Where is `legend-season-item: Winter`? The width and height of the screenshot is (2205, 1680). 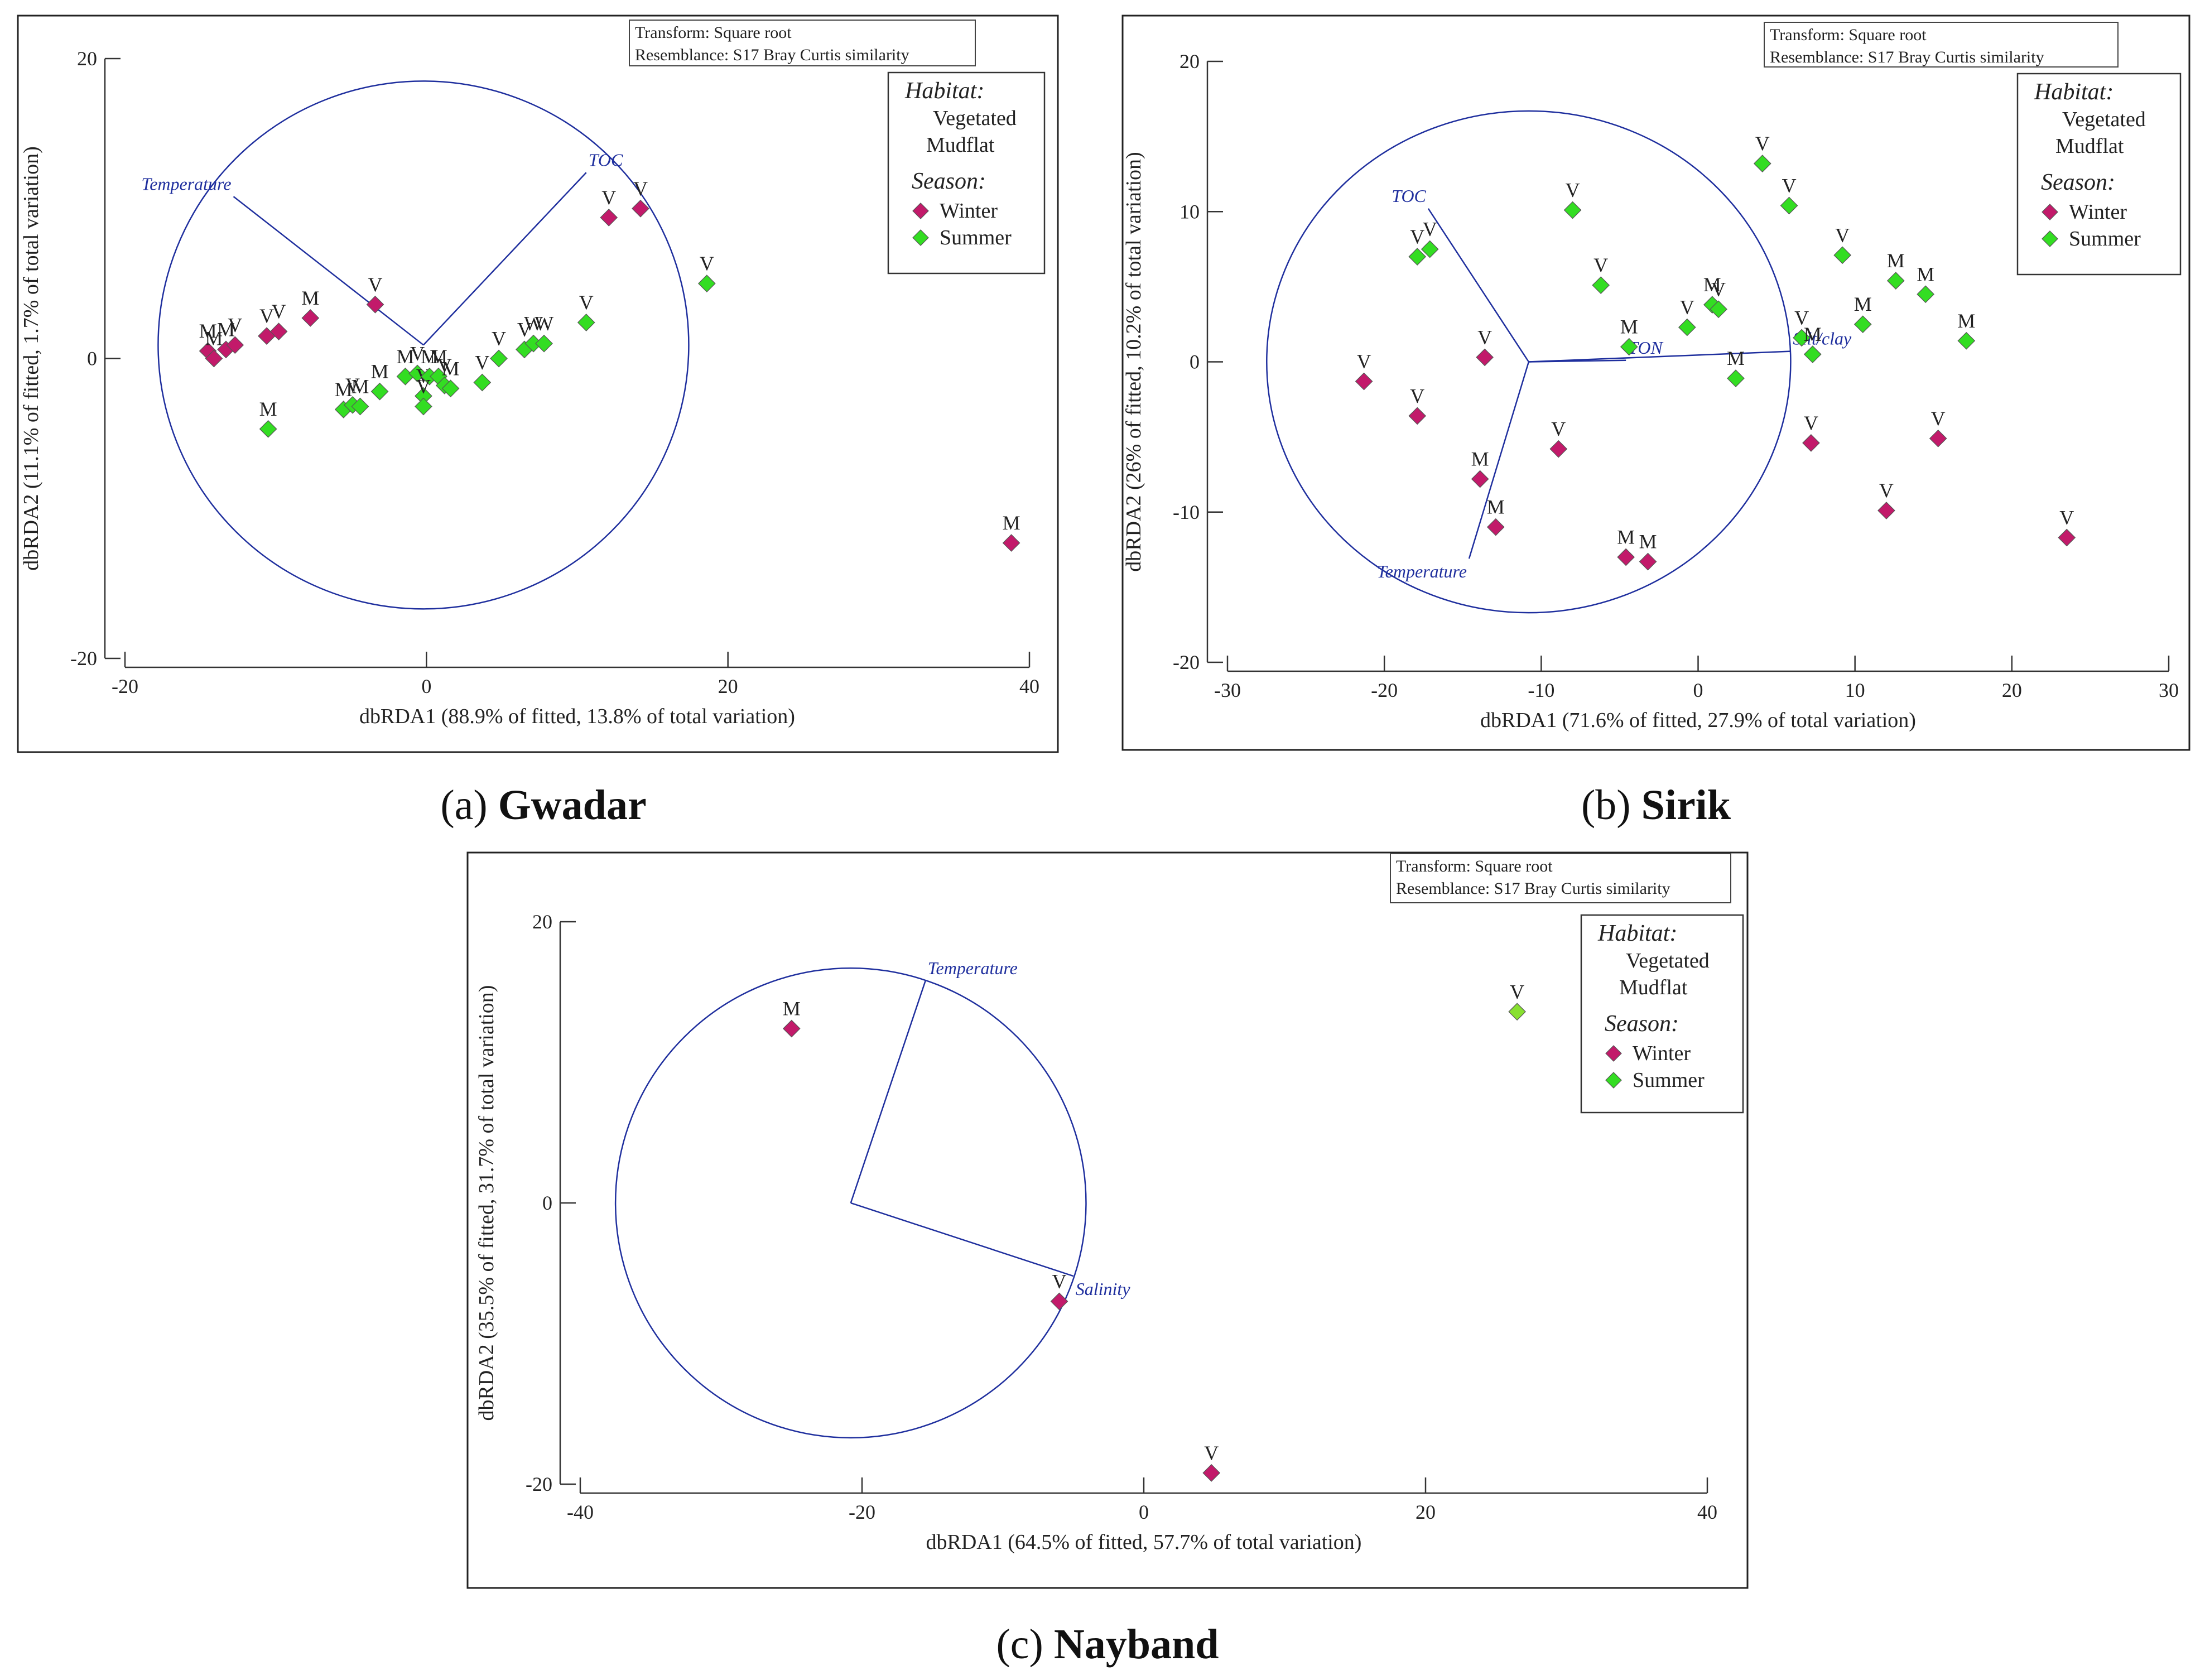 legend-season-item: Winter is located at coordinates (969, 211).